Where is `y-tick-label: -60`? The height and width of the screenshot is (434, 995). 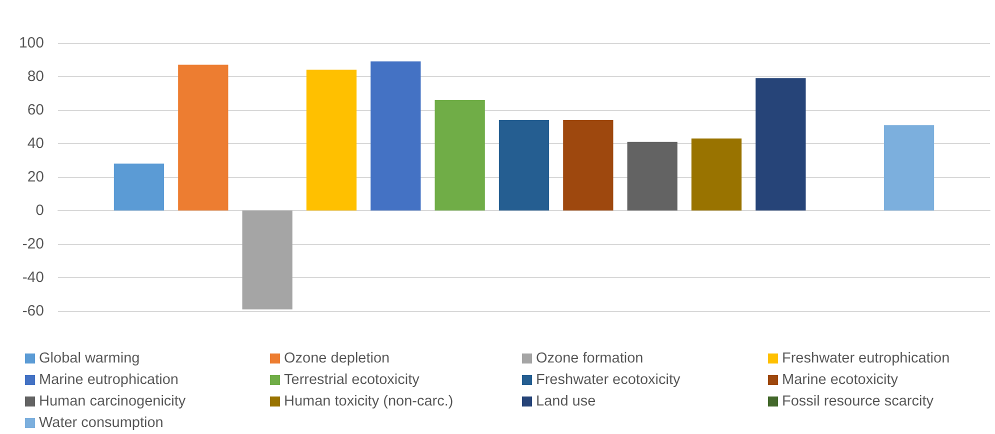
y-tick-label: -60 is located at coordinates (33, 311).